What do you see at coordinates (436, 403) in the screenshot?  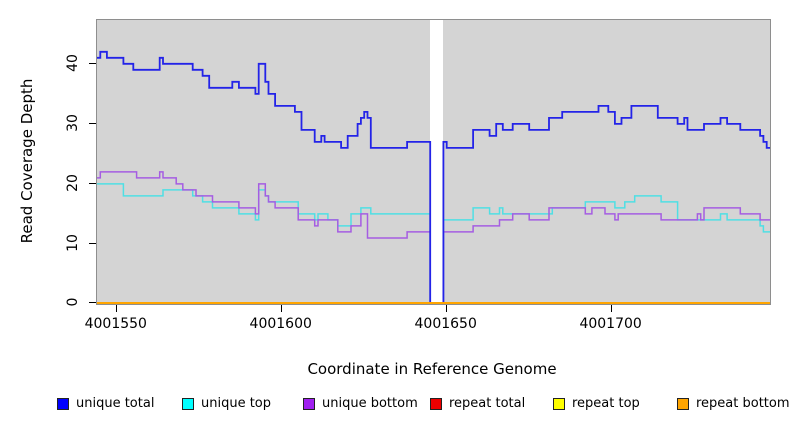 I see `repeat-total-swatch-icon` at bounding box center [436, 403].